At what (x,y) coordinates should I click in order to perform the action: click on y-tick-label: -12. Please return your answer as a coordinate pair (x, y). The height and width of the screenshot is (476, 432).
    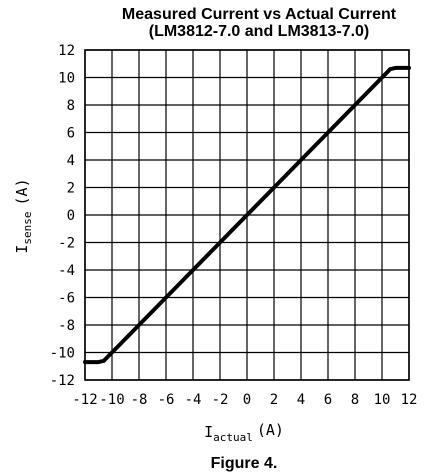
    Looking at the image, I should click on (62, 381).